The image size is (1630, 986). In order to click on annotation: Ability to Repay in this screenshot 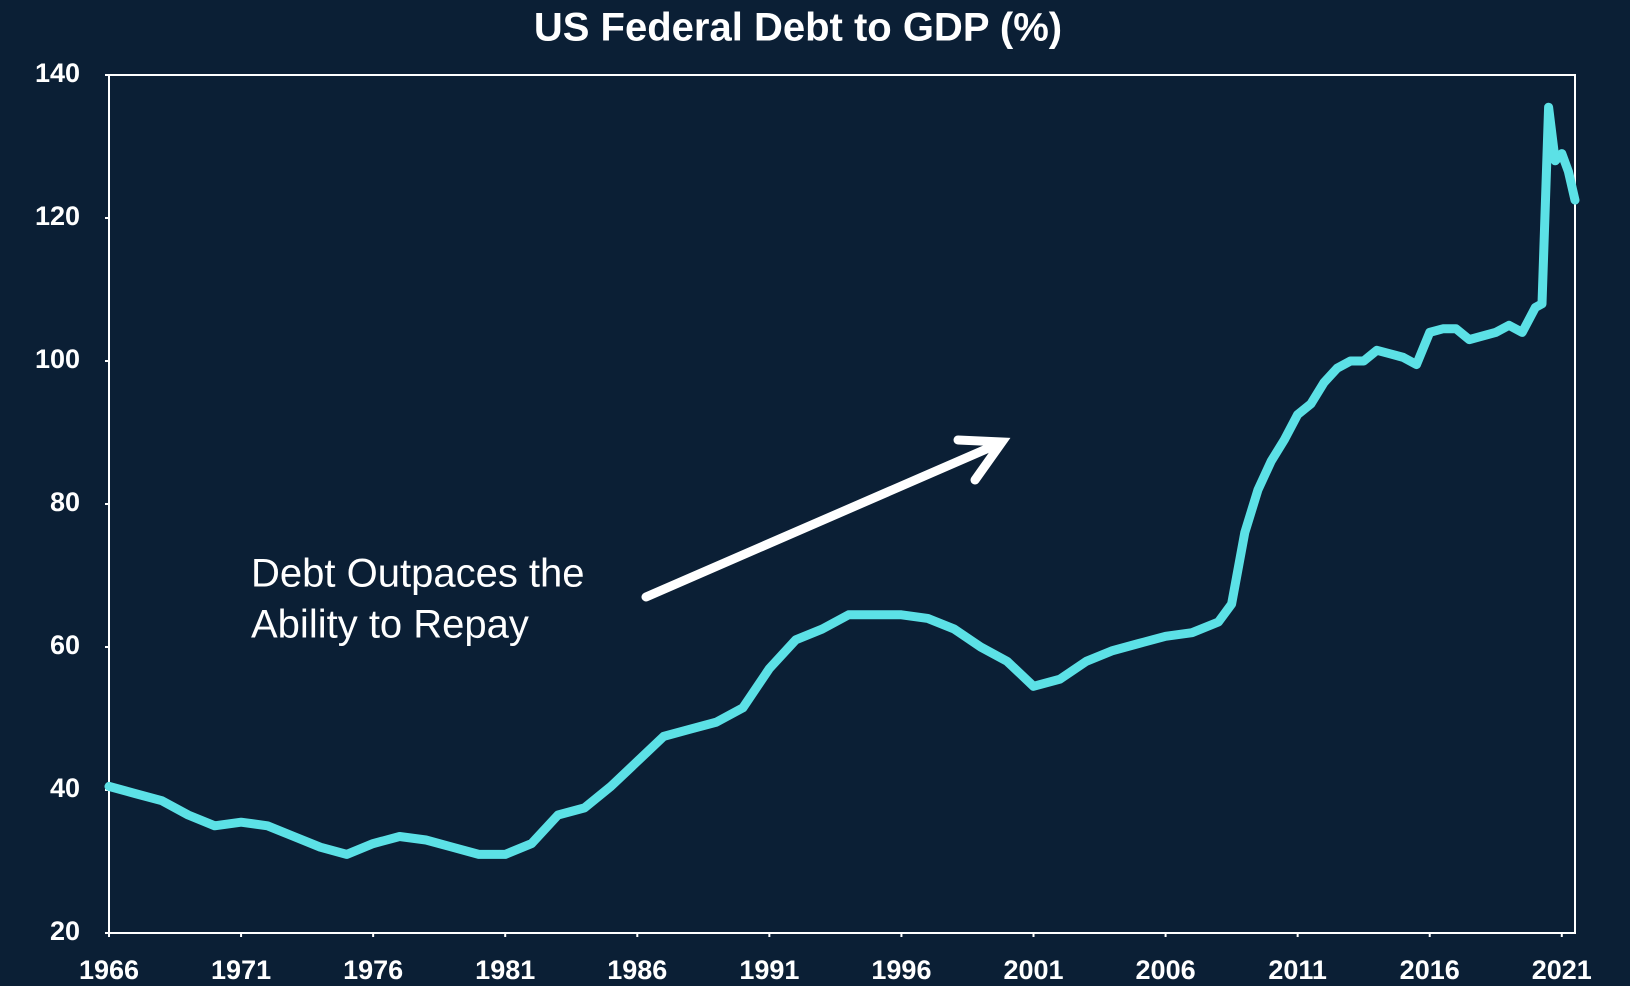, I will do `click(390, 625)`.